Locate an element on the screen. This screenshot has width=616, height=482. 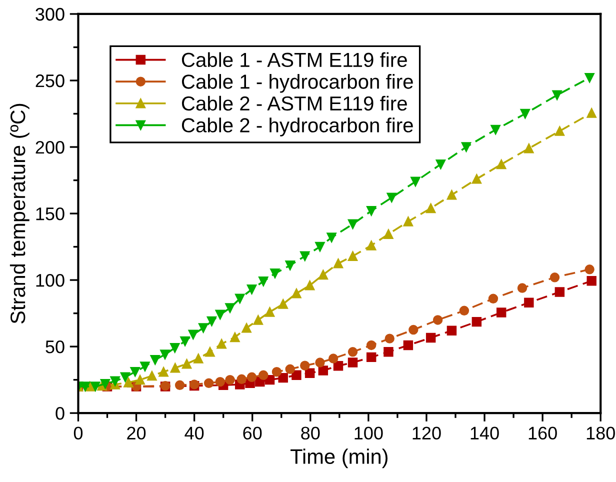
x-tick-label: 160 is located at coordinates (542, 433).